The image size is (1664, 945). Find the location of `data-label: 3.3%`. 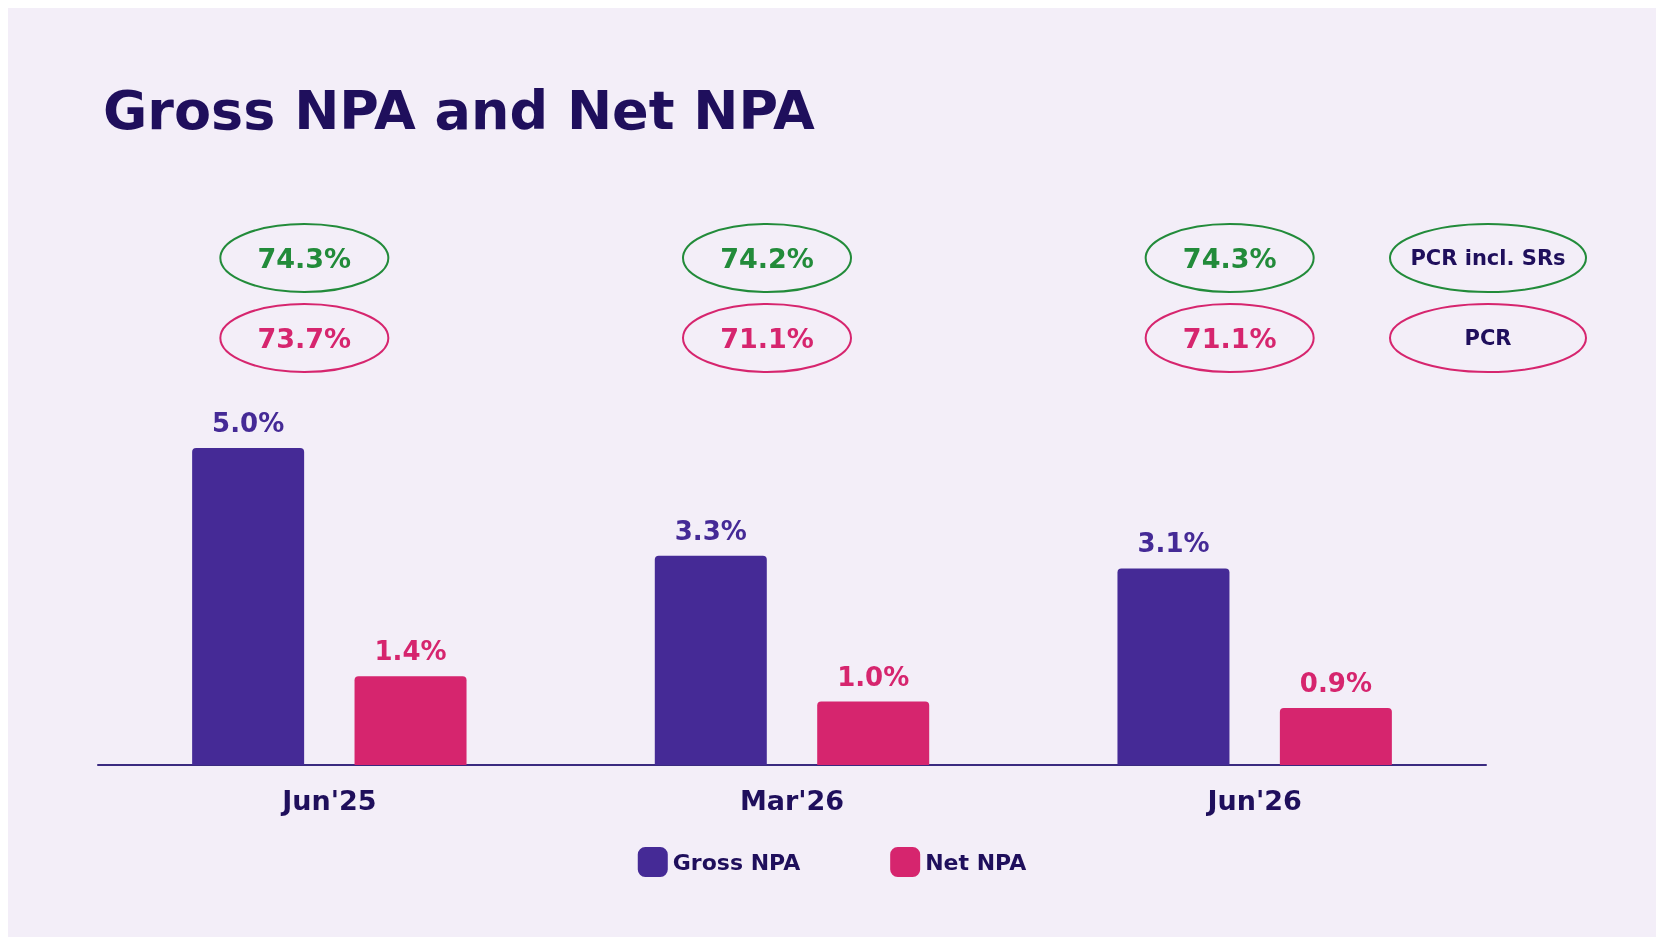

data-label: 3.3% is located at coordinates (710, 530).